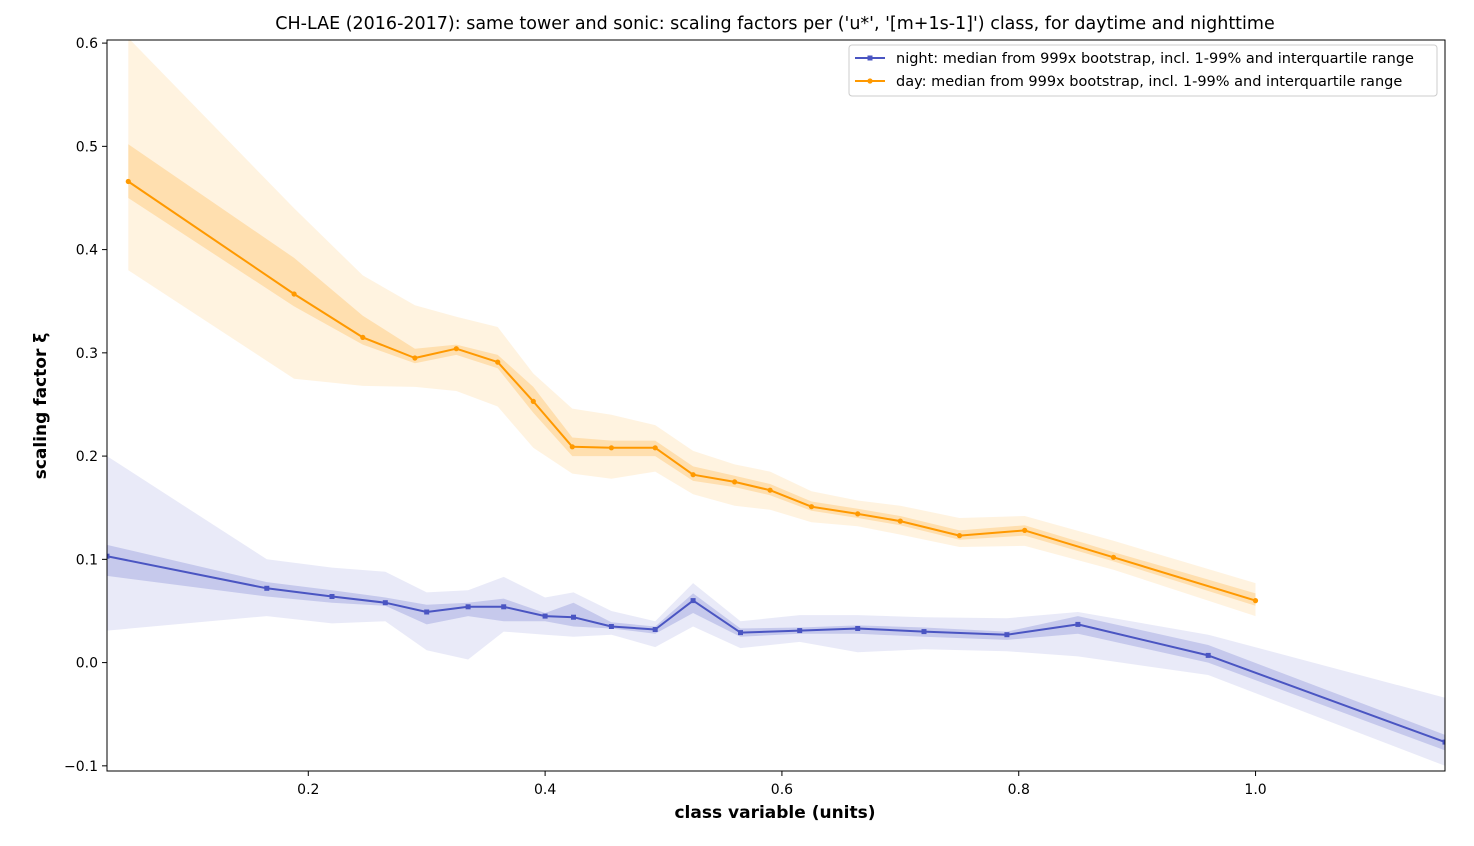 The image size is (1474, 846). What do you see at coordinates (1019, 790) in the screenshot?
I see `x-tick-label: 0.8` at bounding box center [1019, 790].